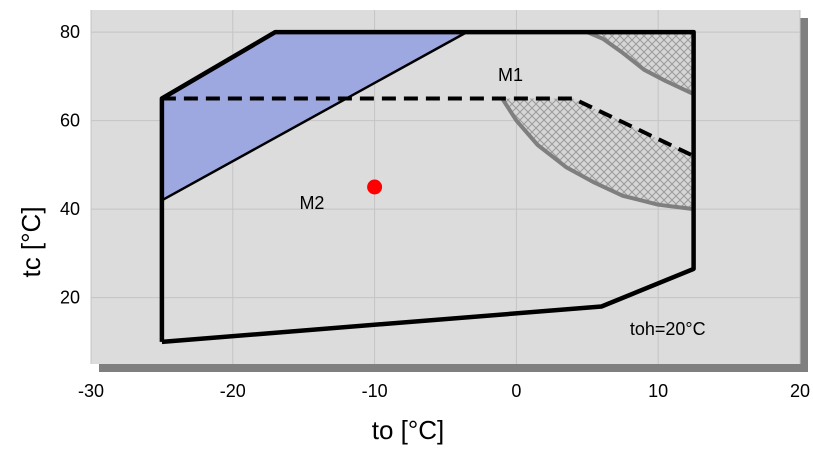 The height and width of the screenshot is (449, 813). Describe the element at coordinates (311, 203) in the screenshot. I see `annotation-label: M2` at that location.